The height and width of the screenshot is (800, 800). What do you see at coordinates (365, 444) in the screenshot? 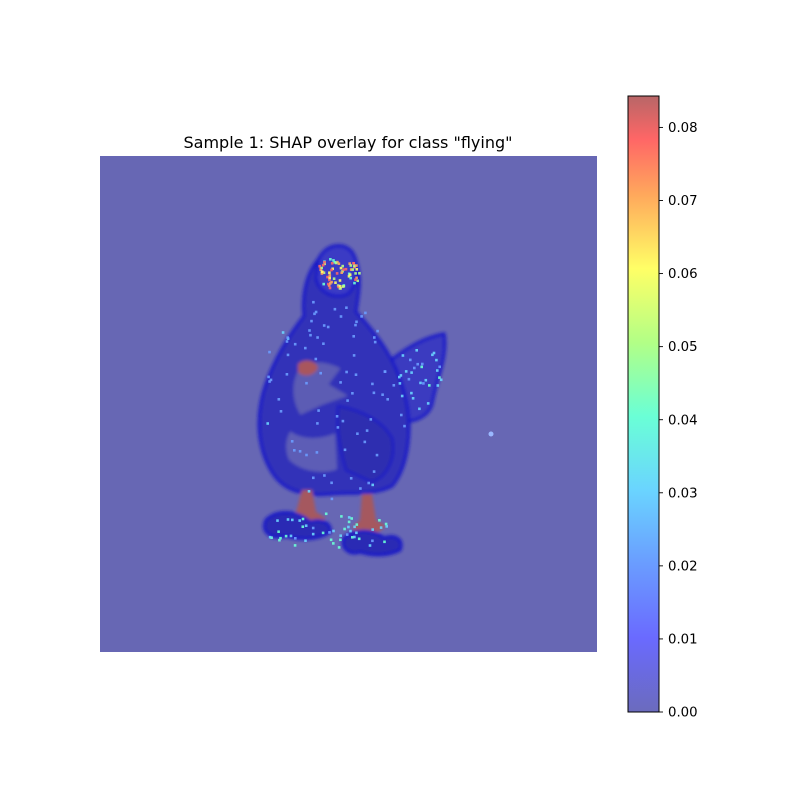
I see `bird-wing` at bounding box center [365, 444].